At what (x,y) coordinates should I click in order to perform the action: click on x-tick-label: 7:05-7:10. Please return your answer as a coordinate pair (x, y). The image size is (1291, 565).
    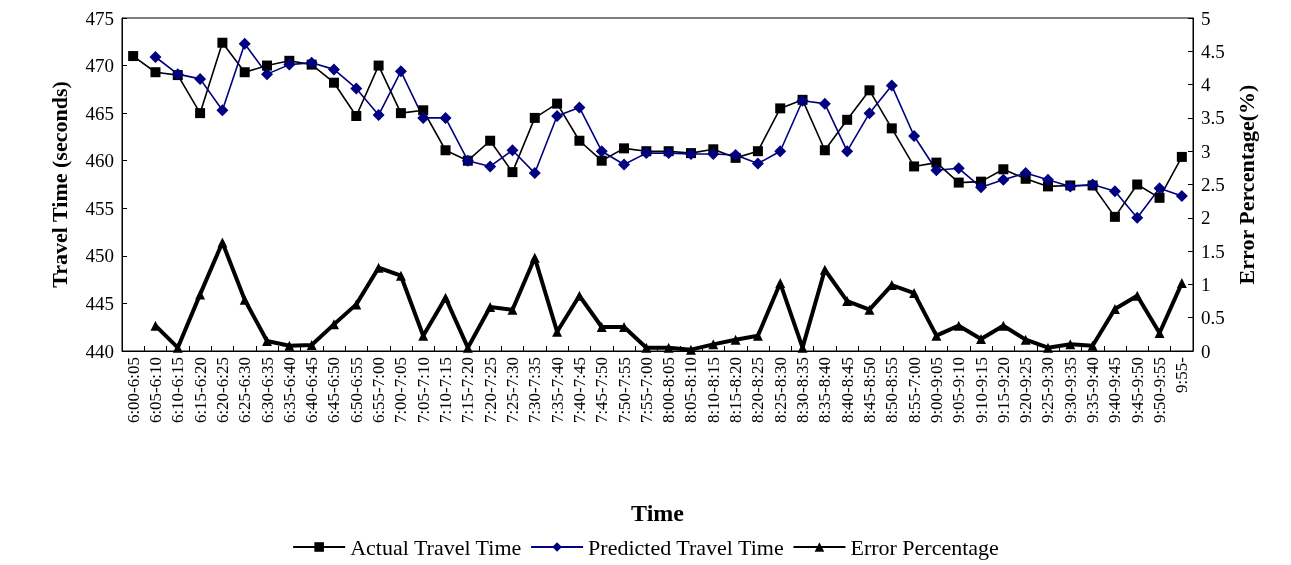
    Looking at the image, I should click on (423, 390).